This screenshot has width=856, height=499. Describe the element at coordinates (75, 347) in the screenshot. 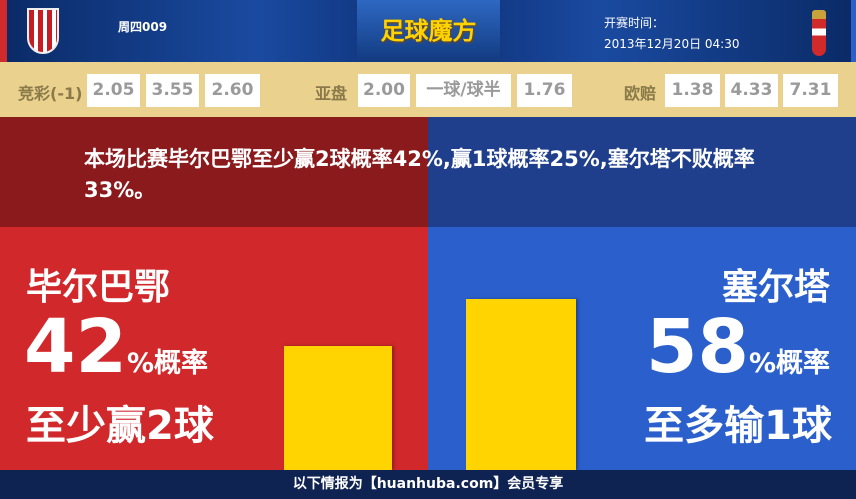

I see `home-percent: 42` at that location.